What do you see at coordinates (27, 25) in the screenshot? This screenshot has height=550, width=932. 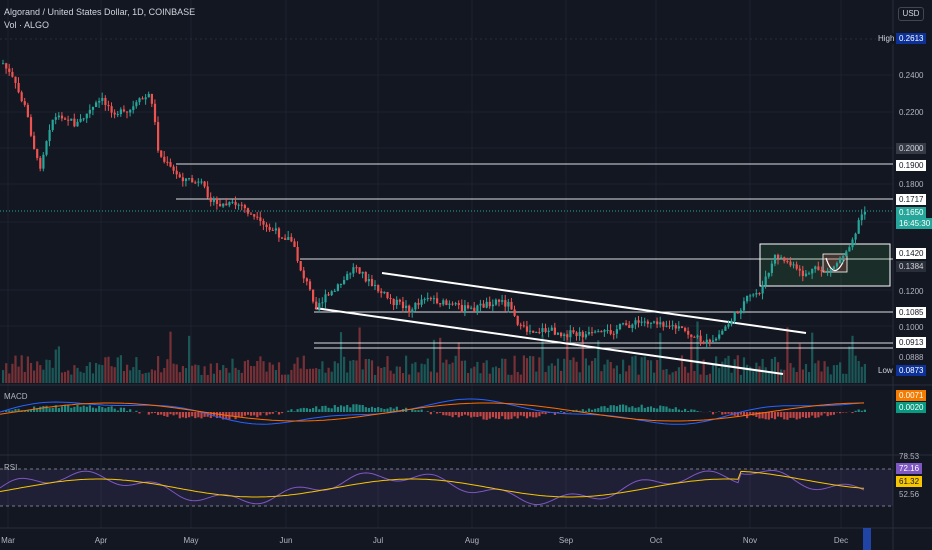 I see `volume-indicator-label: Vol · ALGO` at bounding box center [27, 25].